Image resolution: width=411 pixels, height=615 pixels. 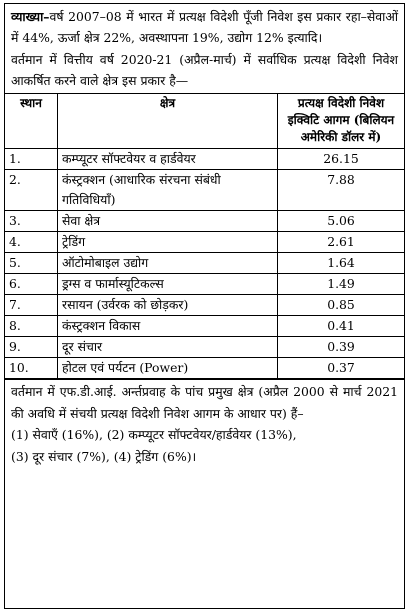 I want to click on table-row: 6. ड्रग्स व फार्मास्यूटिकल्स 1.49, so click(x=204, y=284).